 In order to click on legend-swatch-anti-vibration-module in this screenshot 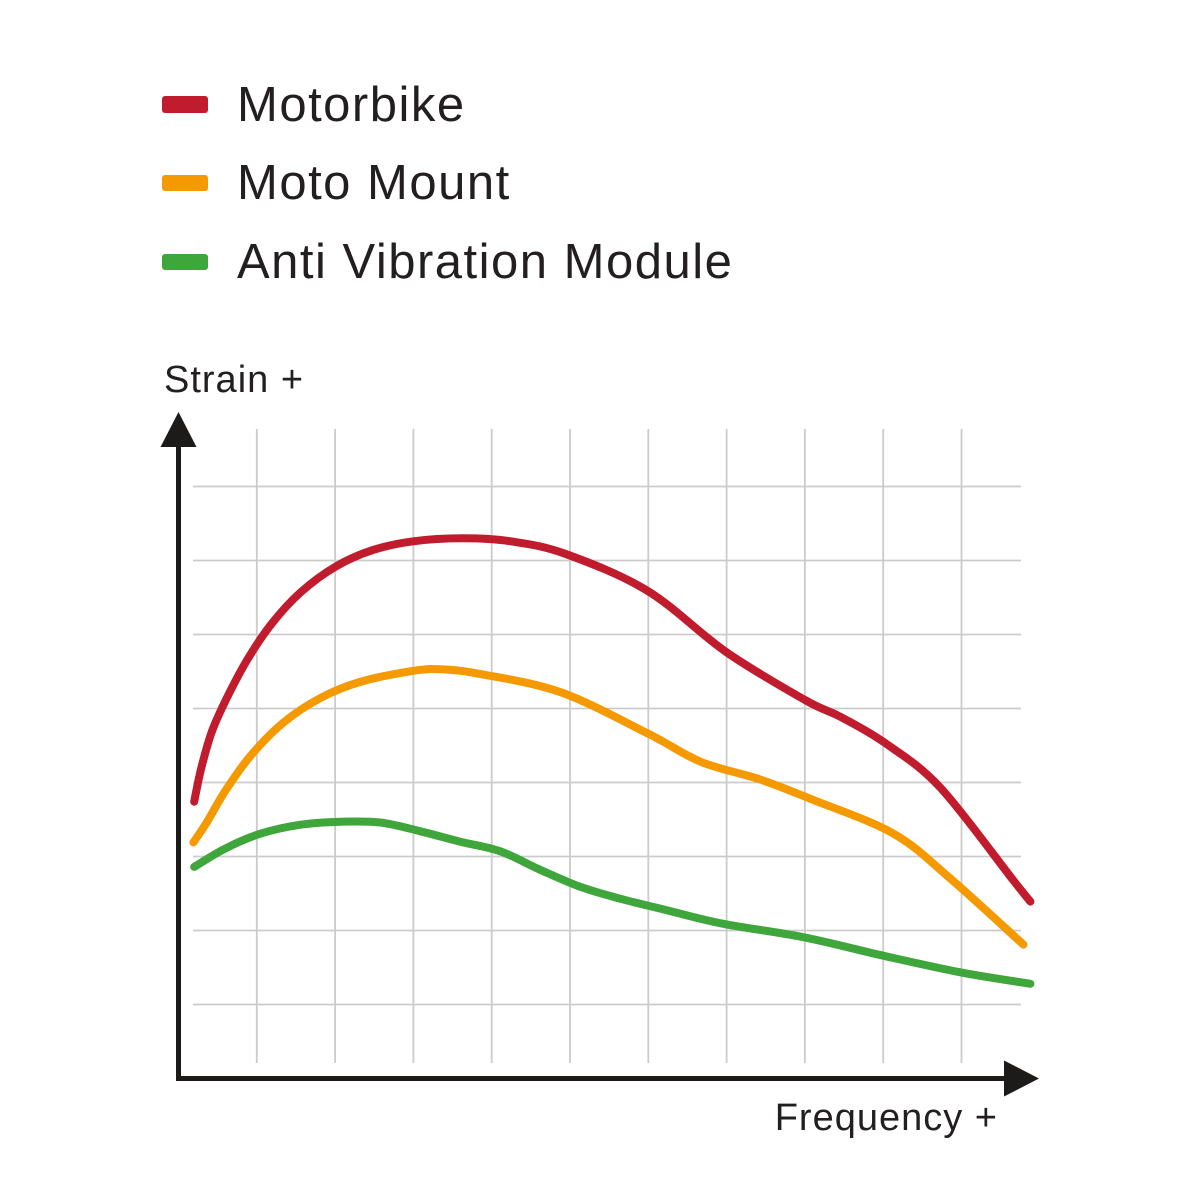, I will do `click(185, 262)`.